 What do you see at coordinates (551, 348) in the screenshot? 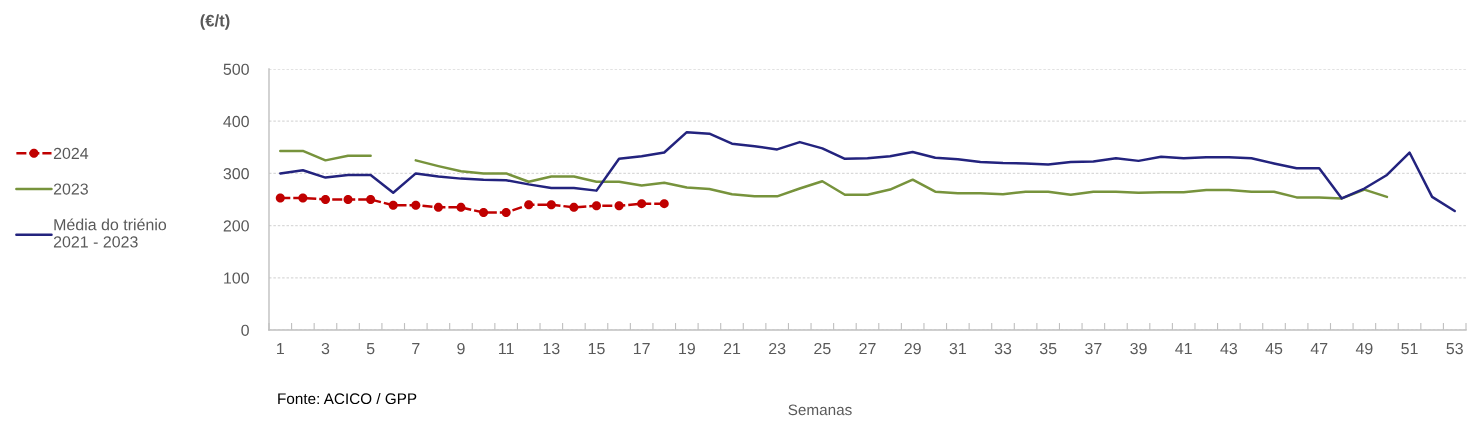
I see `x-tick-label: 13` at bounding box center [551, 348].